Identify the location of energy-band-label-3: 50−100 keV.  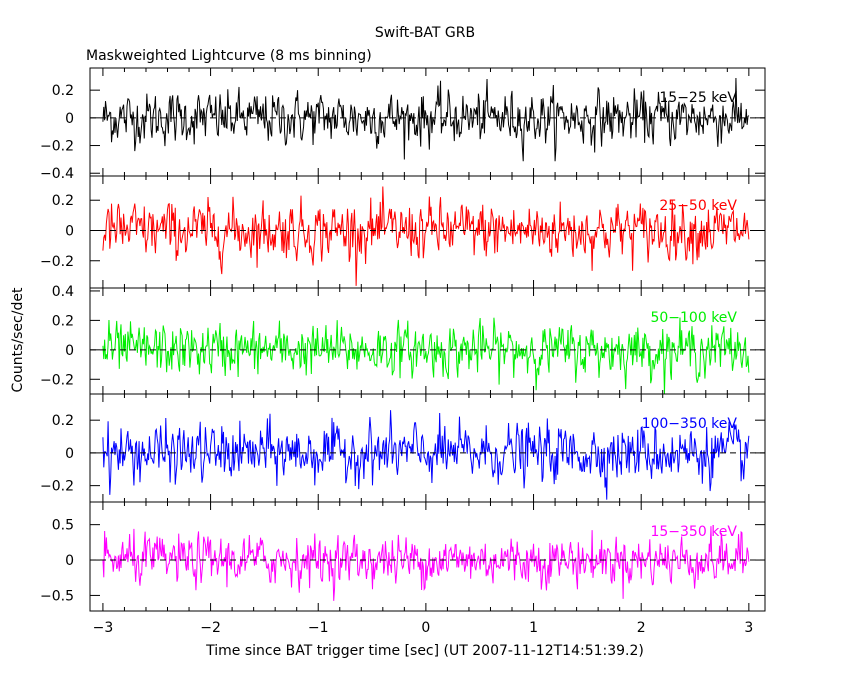
(693, 318).